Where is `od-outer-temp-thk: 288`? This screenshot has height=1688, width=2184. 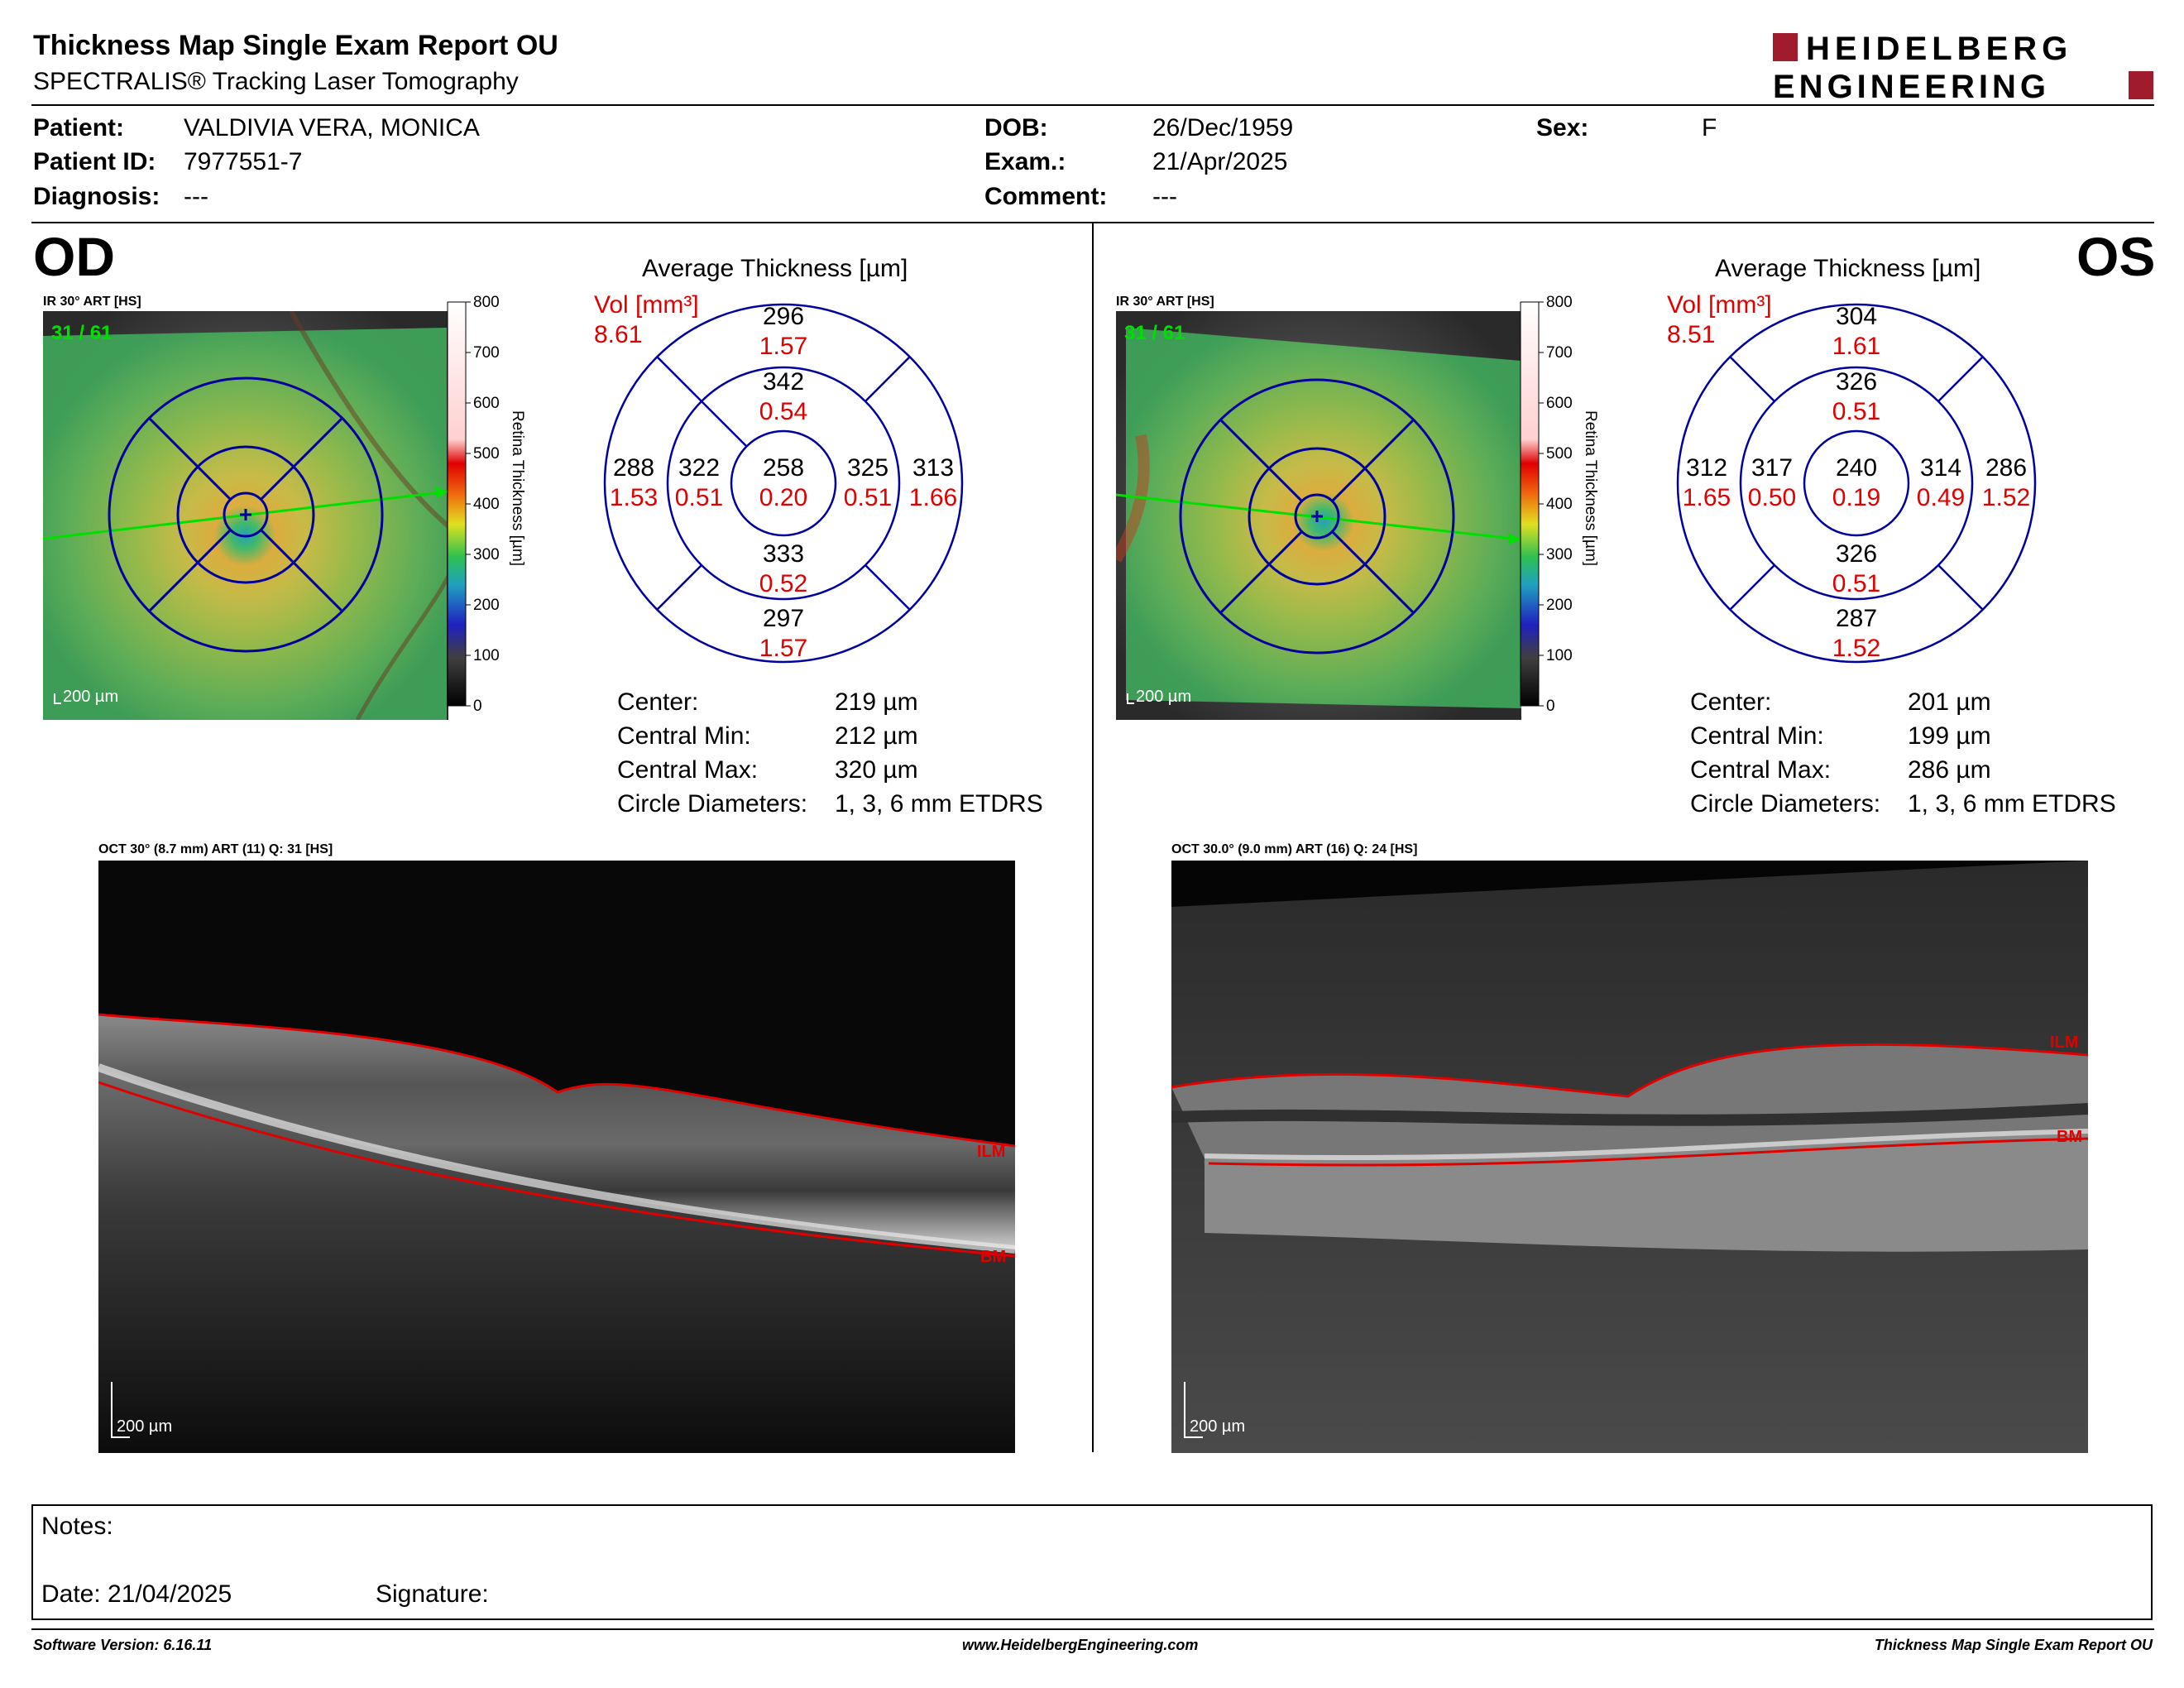
od-outer-temp-thk: 288 is located at coordinates (633, 468).